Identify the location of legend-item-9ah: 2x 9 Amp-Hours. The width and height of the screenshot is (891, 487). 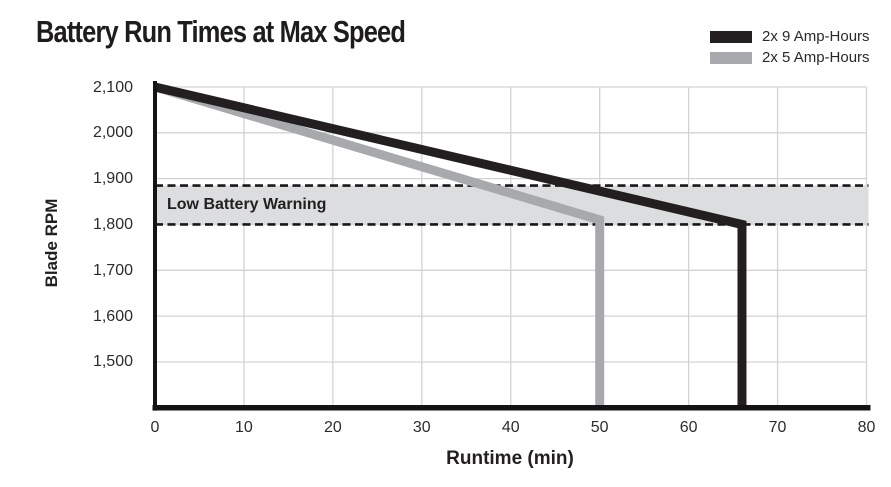
(790, 36).